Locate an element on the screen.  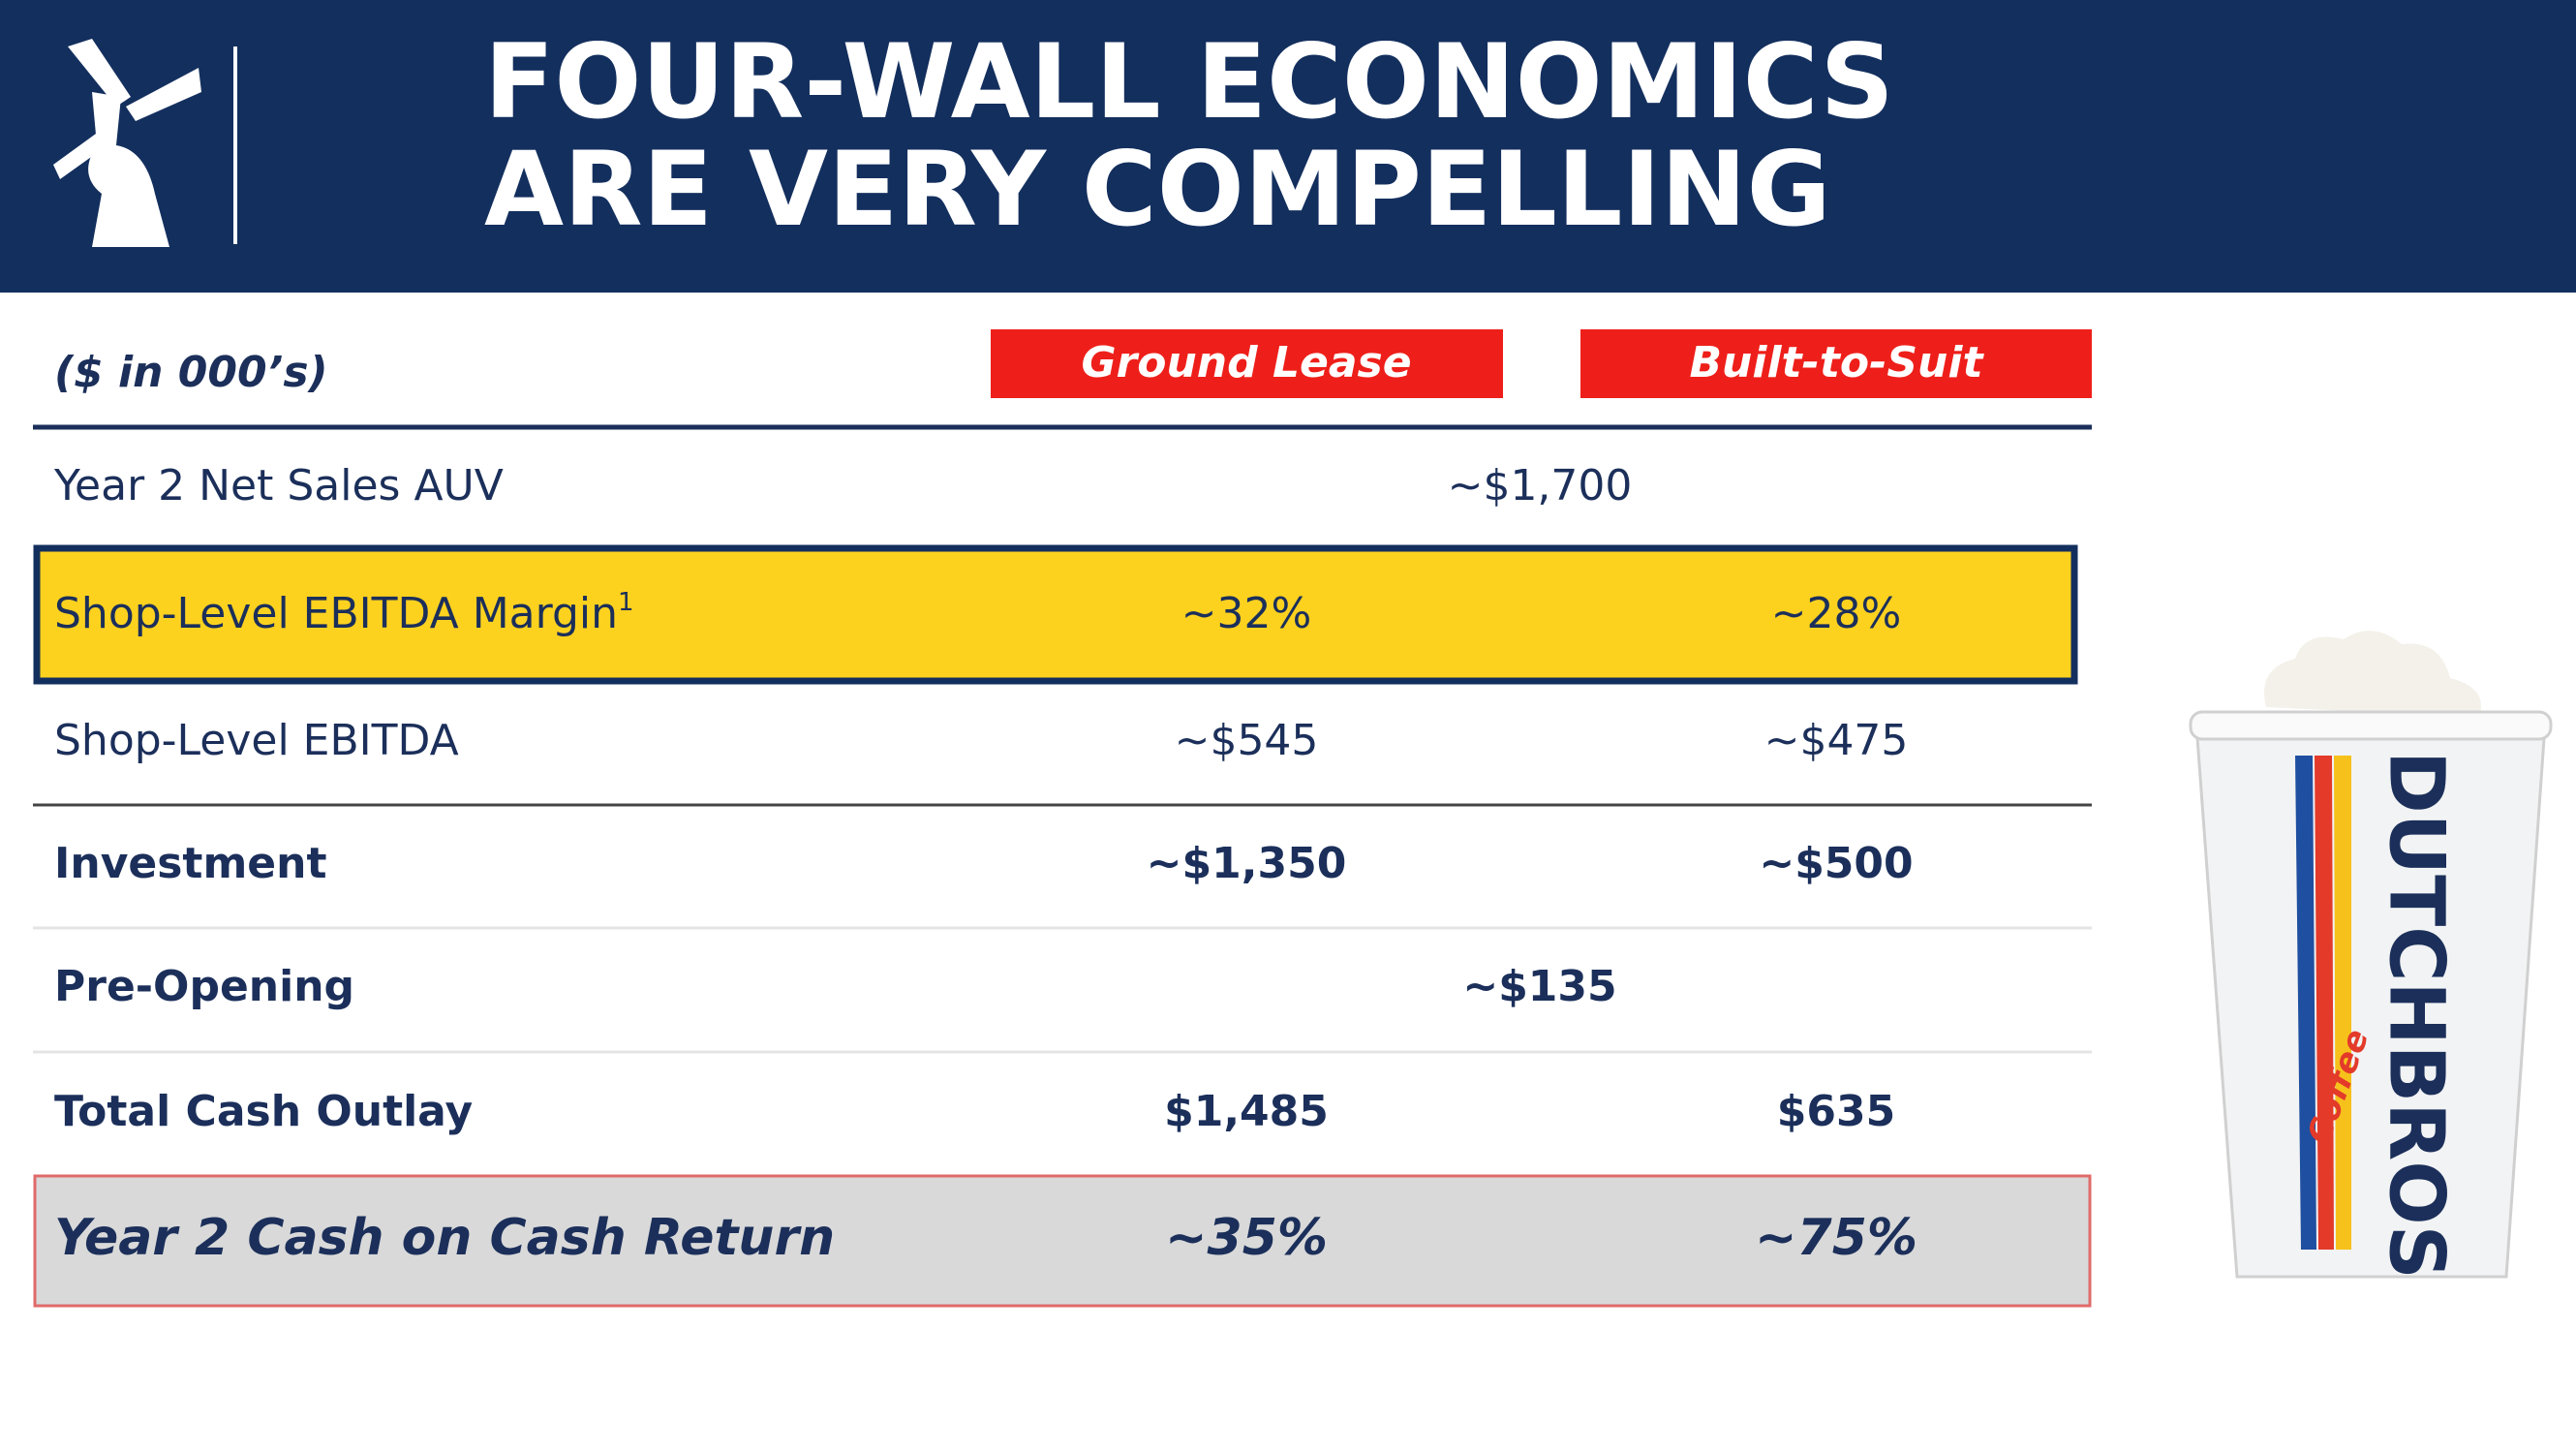
cup-brand: DUTCHBROS is located at coordinates (2416, 1016).